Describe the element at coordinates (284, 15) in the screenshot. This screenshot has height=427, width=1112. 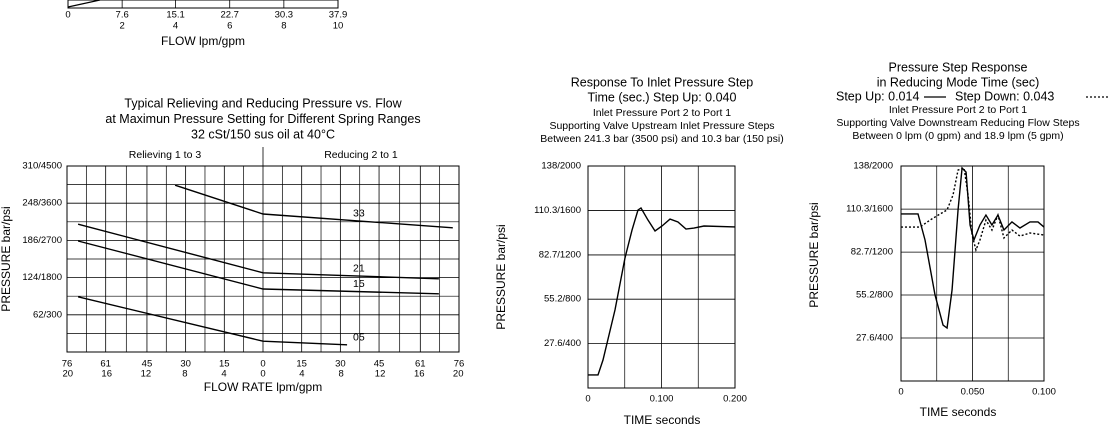
I see `x-tick-label: 30.3` at that location.